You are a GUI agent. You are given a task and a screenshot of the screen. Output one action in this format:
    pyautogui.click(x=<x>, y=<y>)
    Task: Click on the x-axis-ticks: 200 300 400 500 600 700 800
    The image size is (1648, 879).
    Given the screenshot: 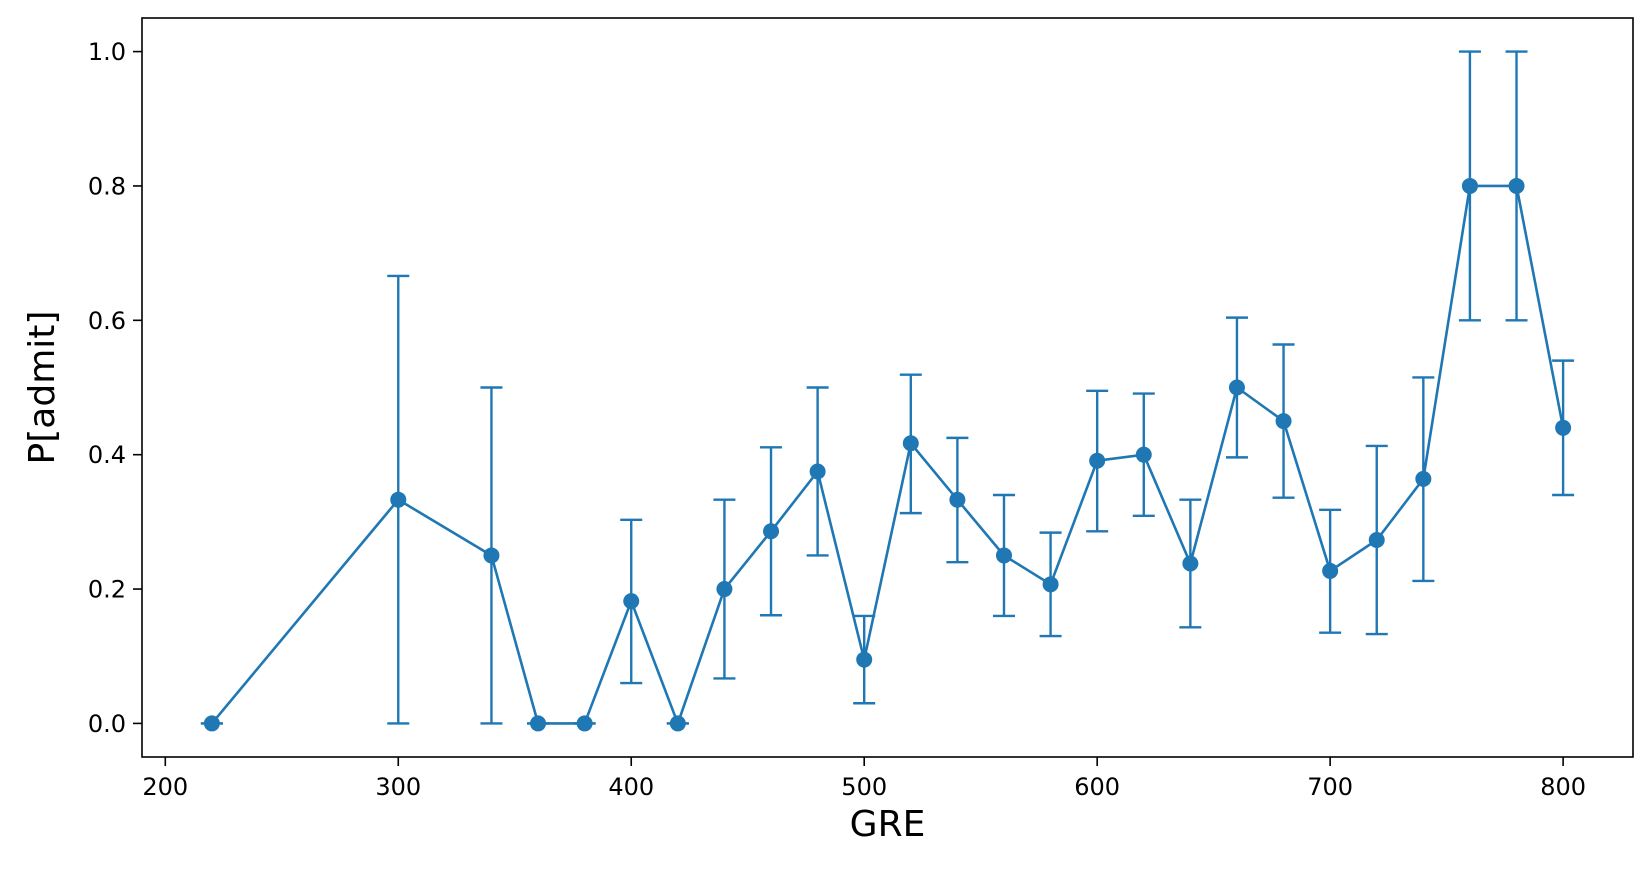 What is the action you would take?
    pyautogui.click(x=864, y=779)
    